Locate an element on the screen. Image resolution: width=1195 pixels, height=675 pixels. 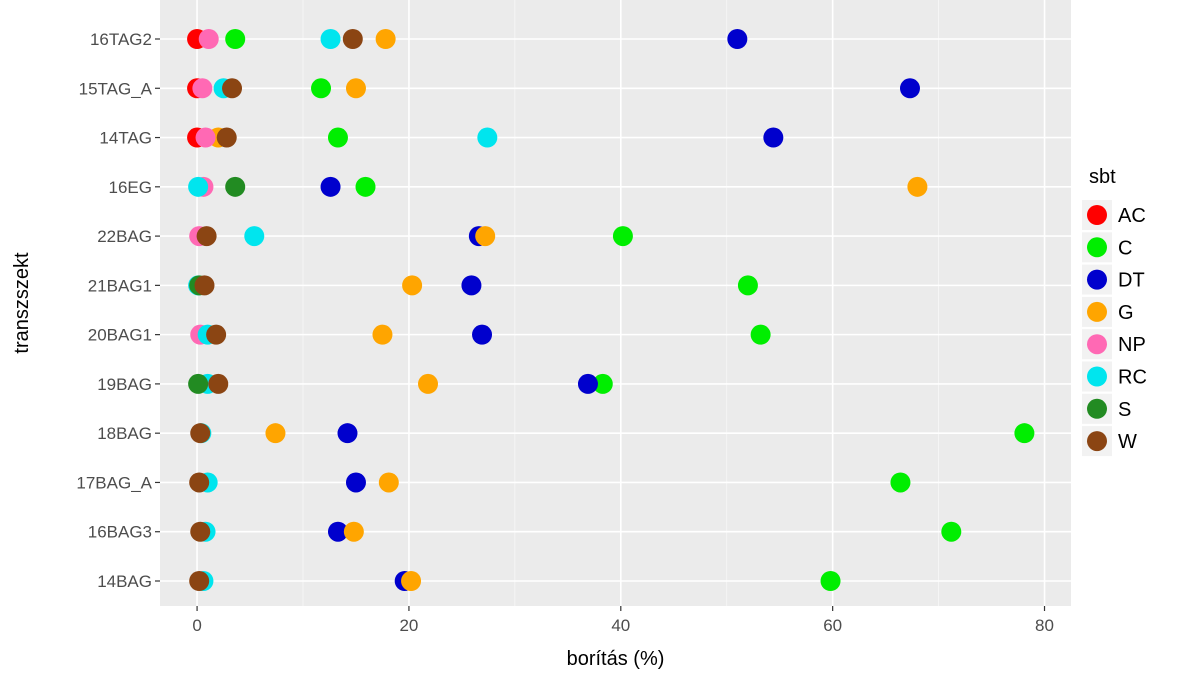
point-DT-19BAG is located at coordinates (587, 383).